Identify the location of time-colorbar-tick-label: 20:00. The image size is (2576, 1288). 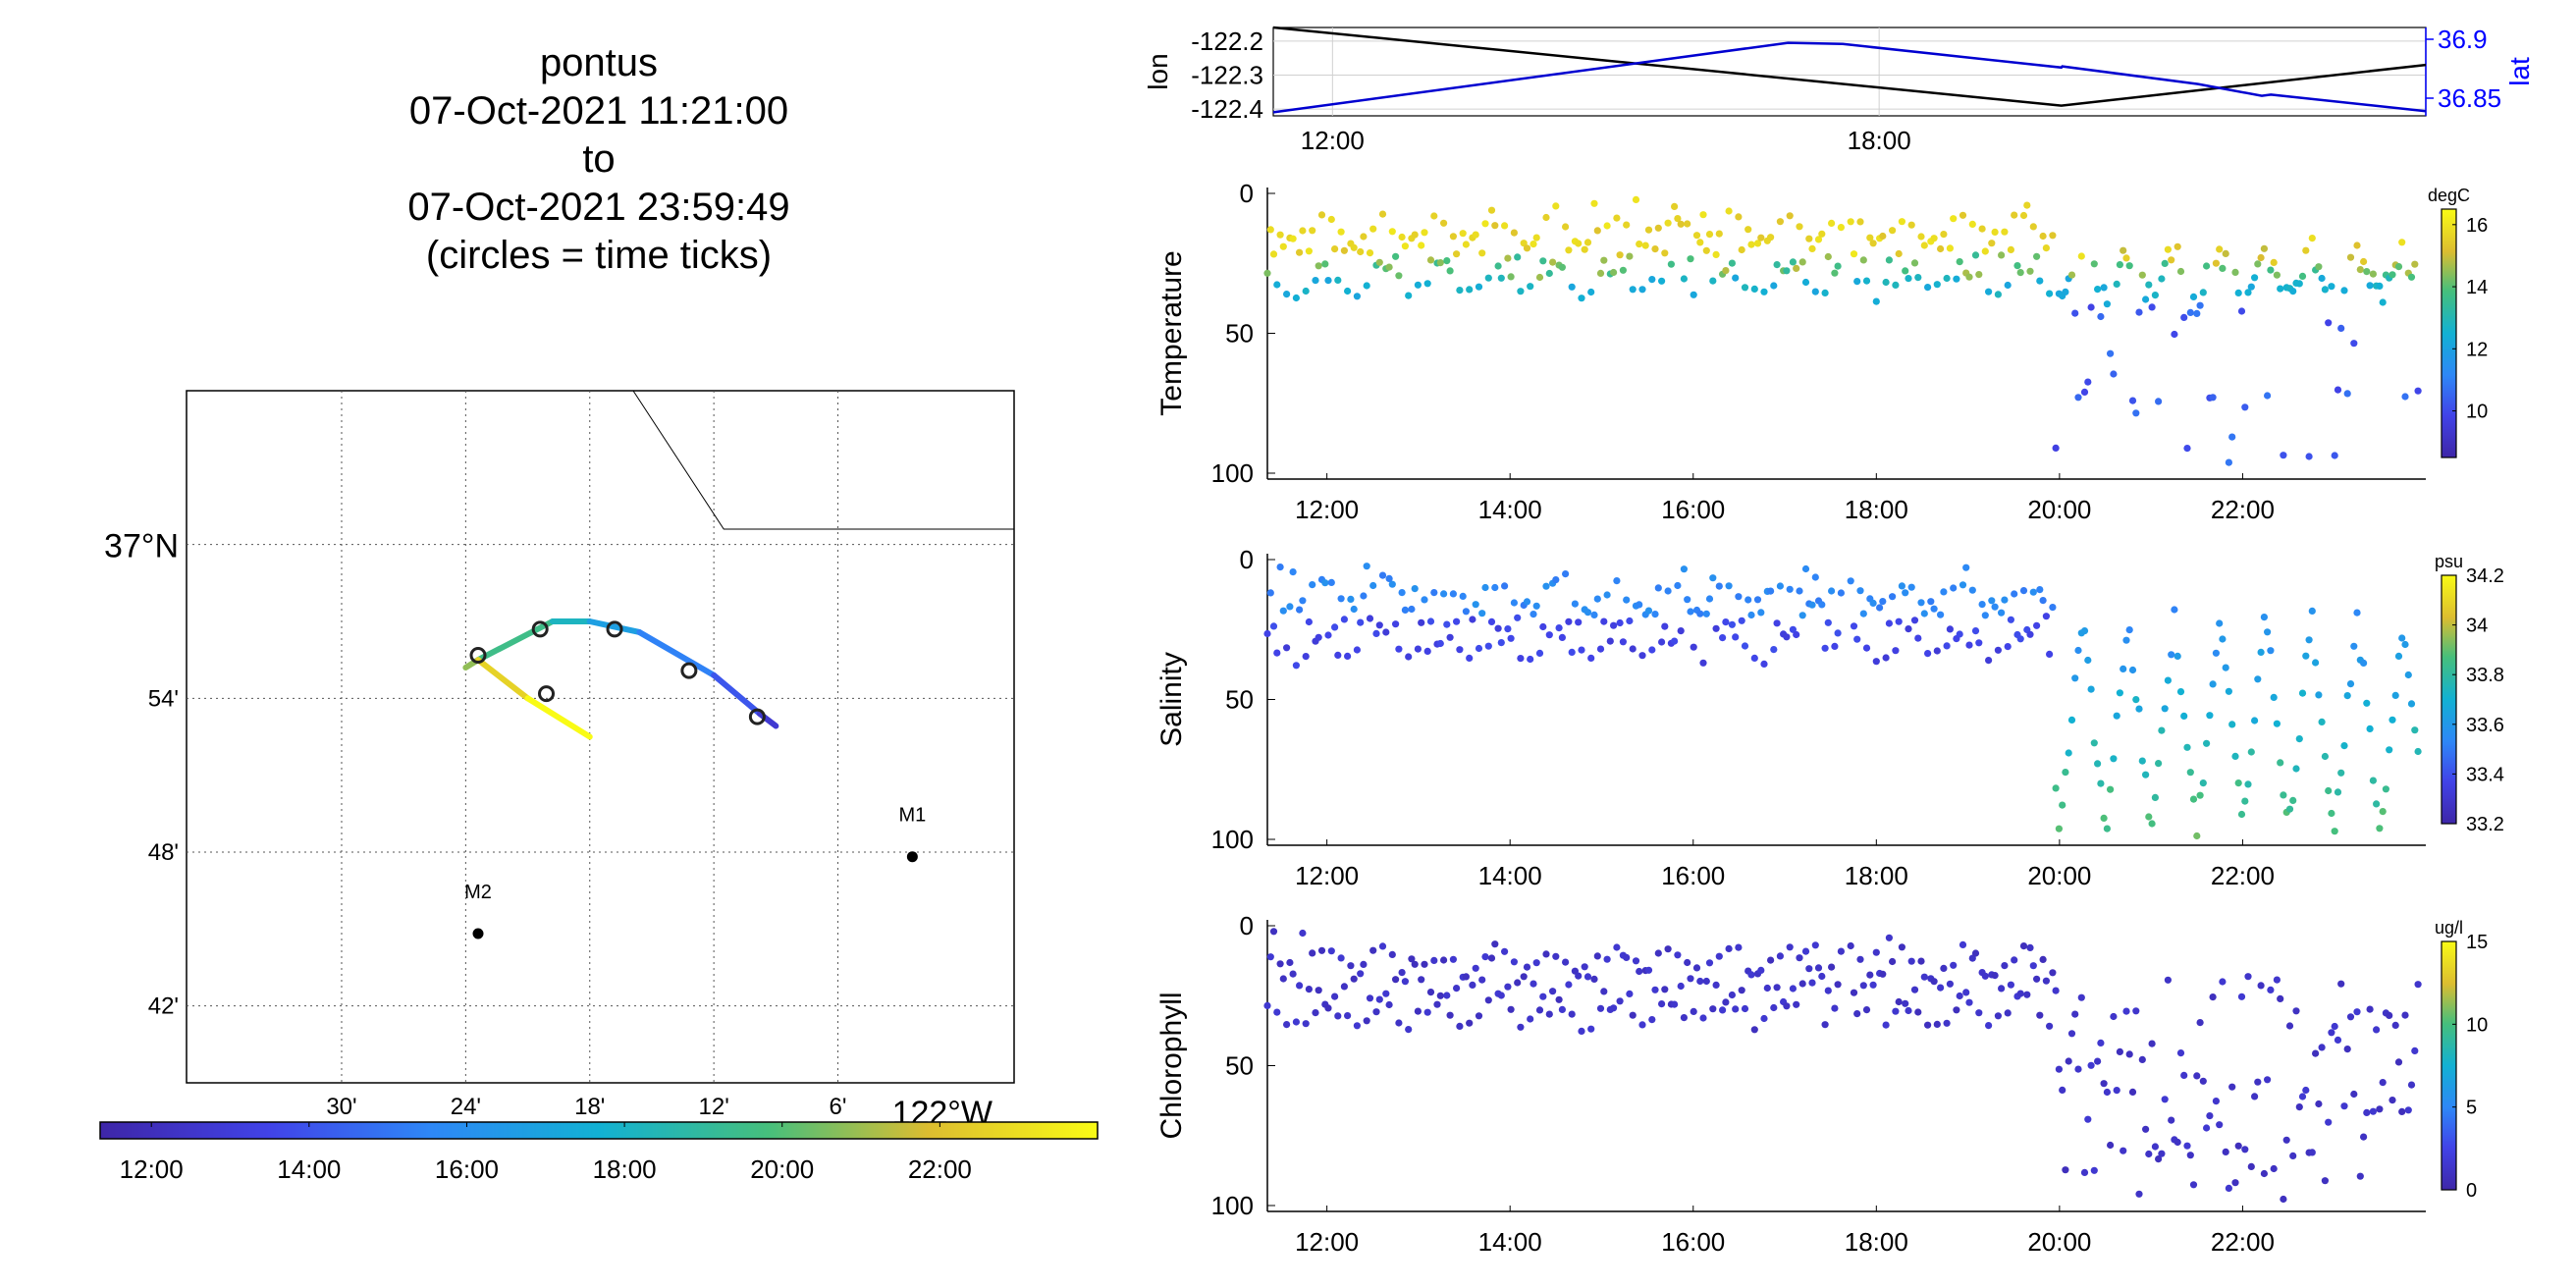
(782, 1169).